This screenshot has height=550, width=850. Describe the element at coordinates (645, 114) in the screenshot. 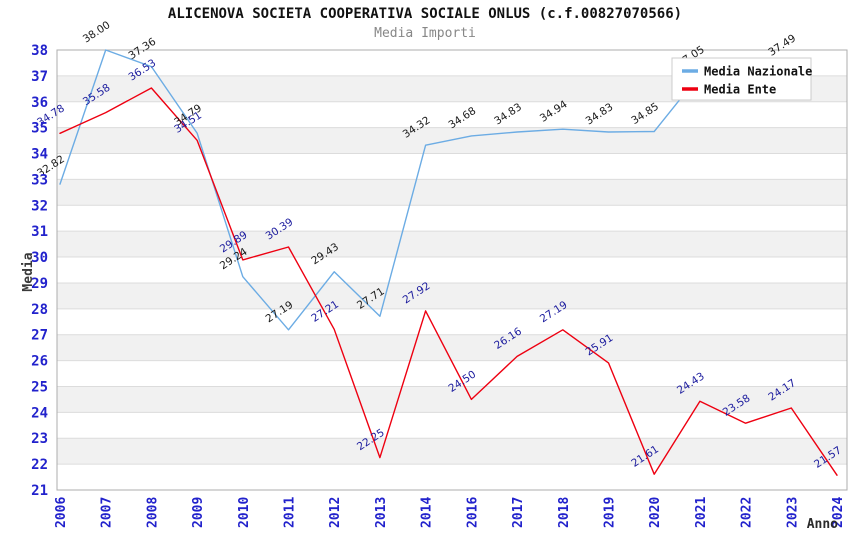

I see `data-label: 34.85` at that location.